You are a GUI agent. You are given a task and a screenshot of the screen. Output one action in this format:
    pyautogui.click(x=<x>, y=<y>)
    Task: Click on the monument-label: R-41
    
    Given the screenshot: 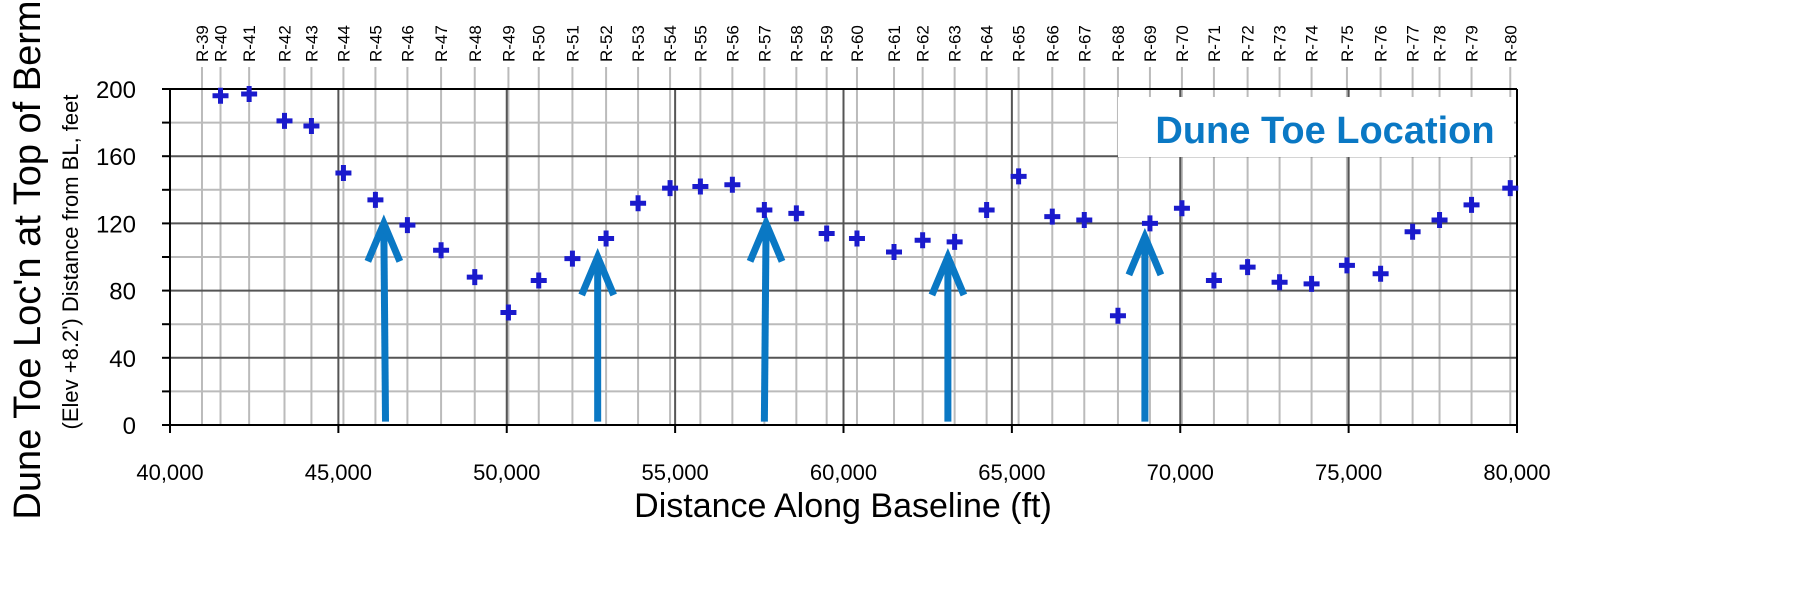 What is the action you would take?
    pyautogui.click(x=249, y=43)
    